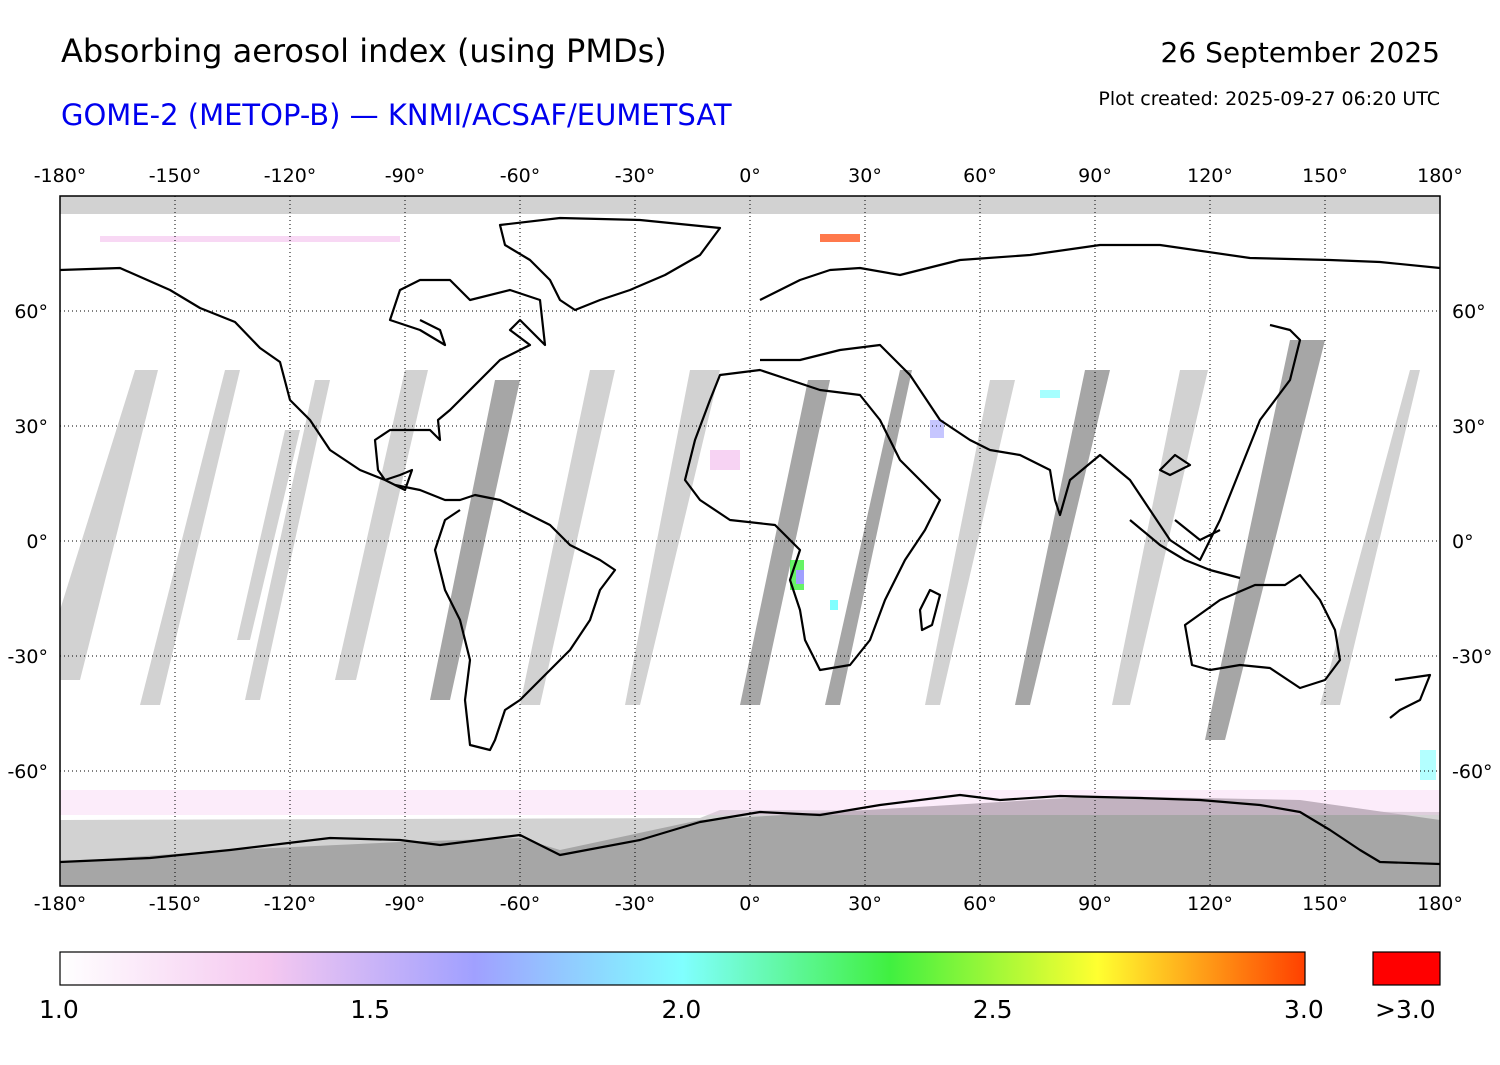  Describe the element at coordinates (370, 1009) in the screenshot. I see `colorbar-tick-label: 1.5` at that location.